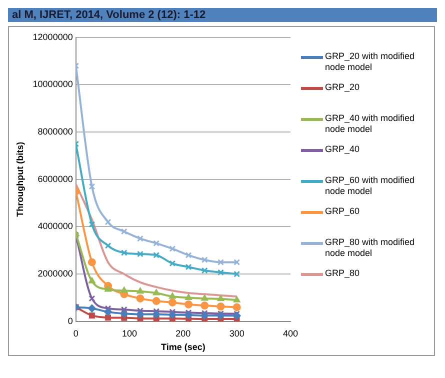  What do you see at coordinates (55, 226) in the screenshot?
I see `y-tick-label: 4000000` at bounding box center [55, 226].